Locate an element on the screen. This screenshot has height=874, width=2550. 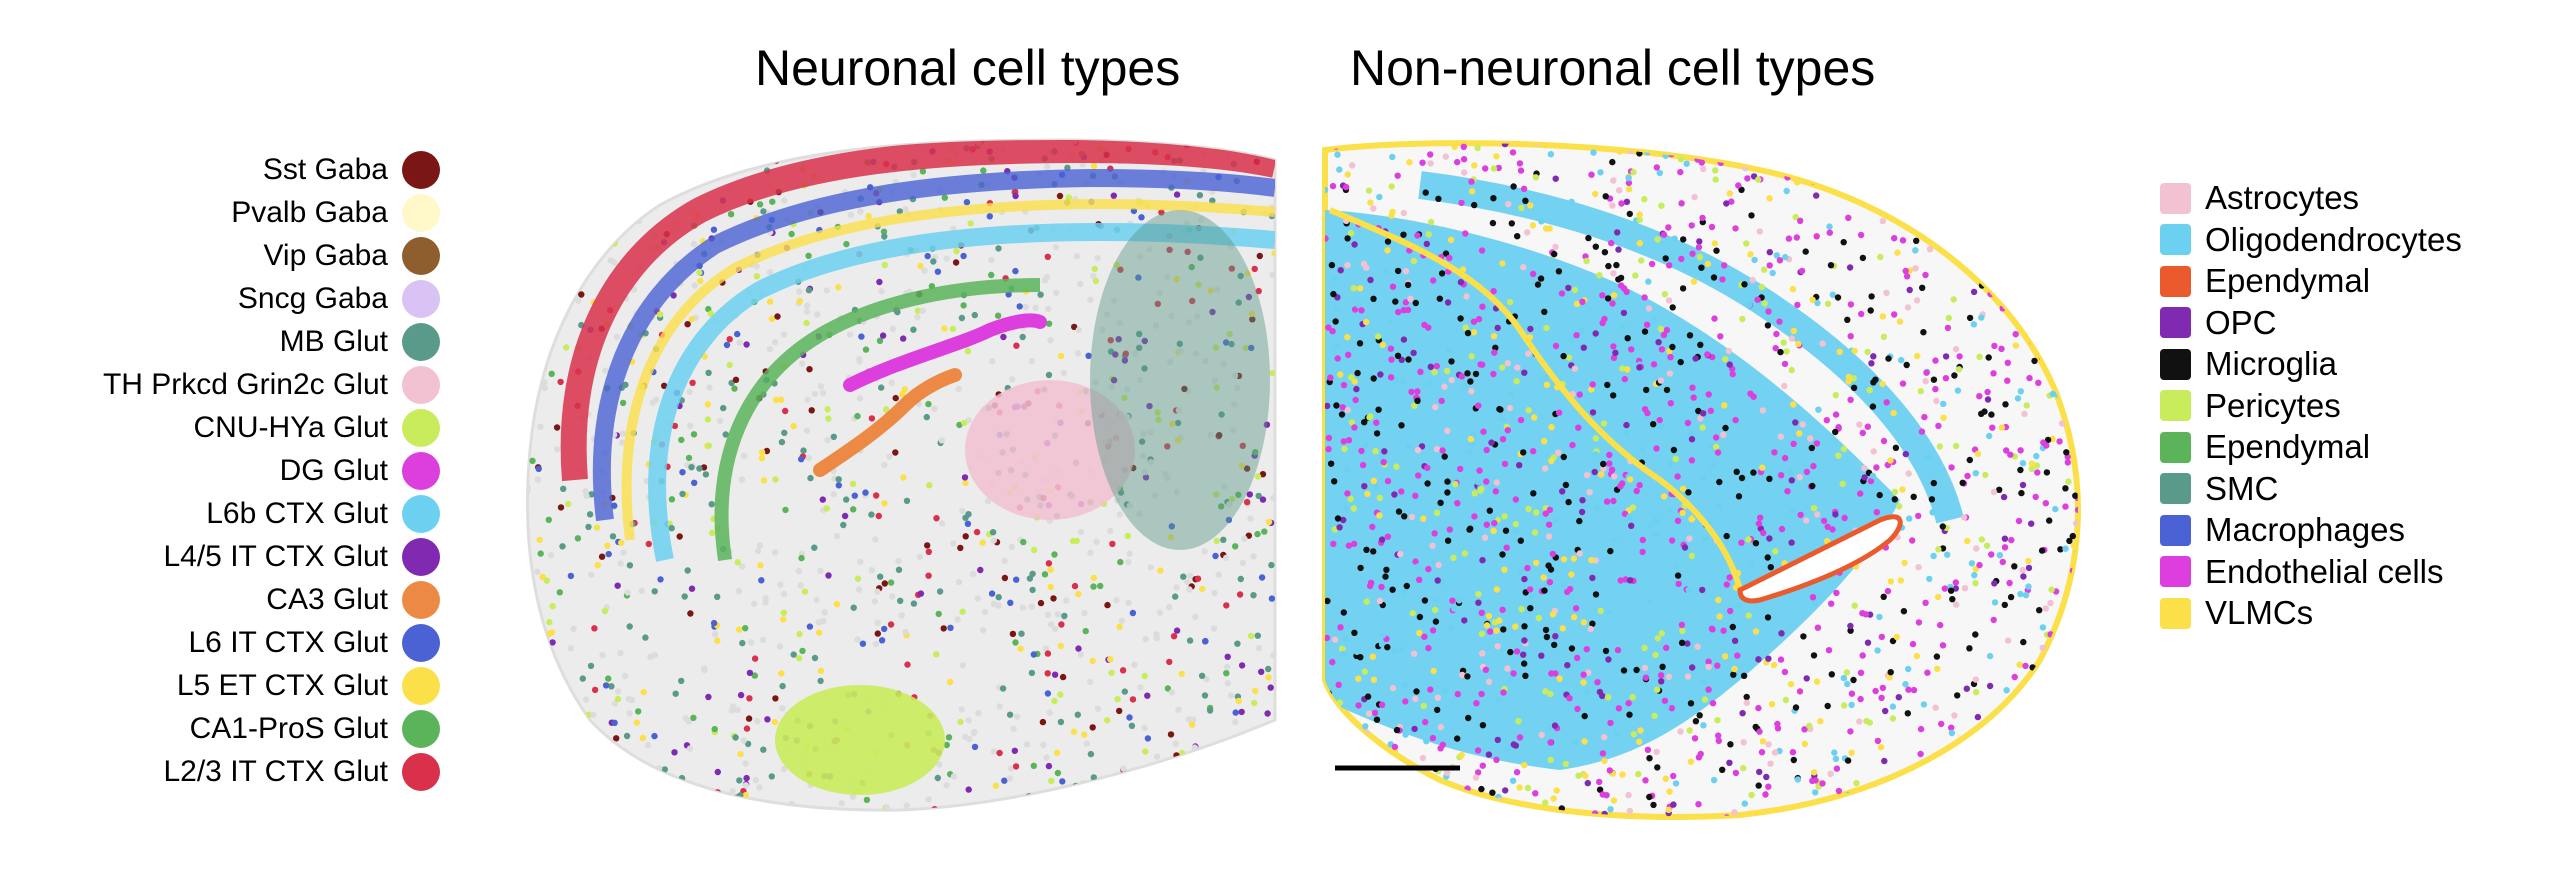
legend-item-microglia: Microglia is located at coordinates (2248, 363).